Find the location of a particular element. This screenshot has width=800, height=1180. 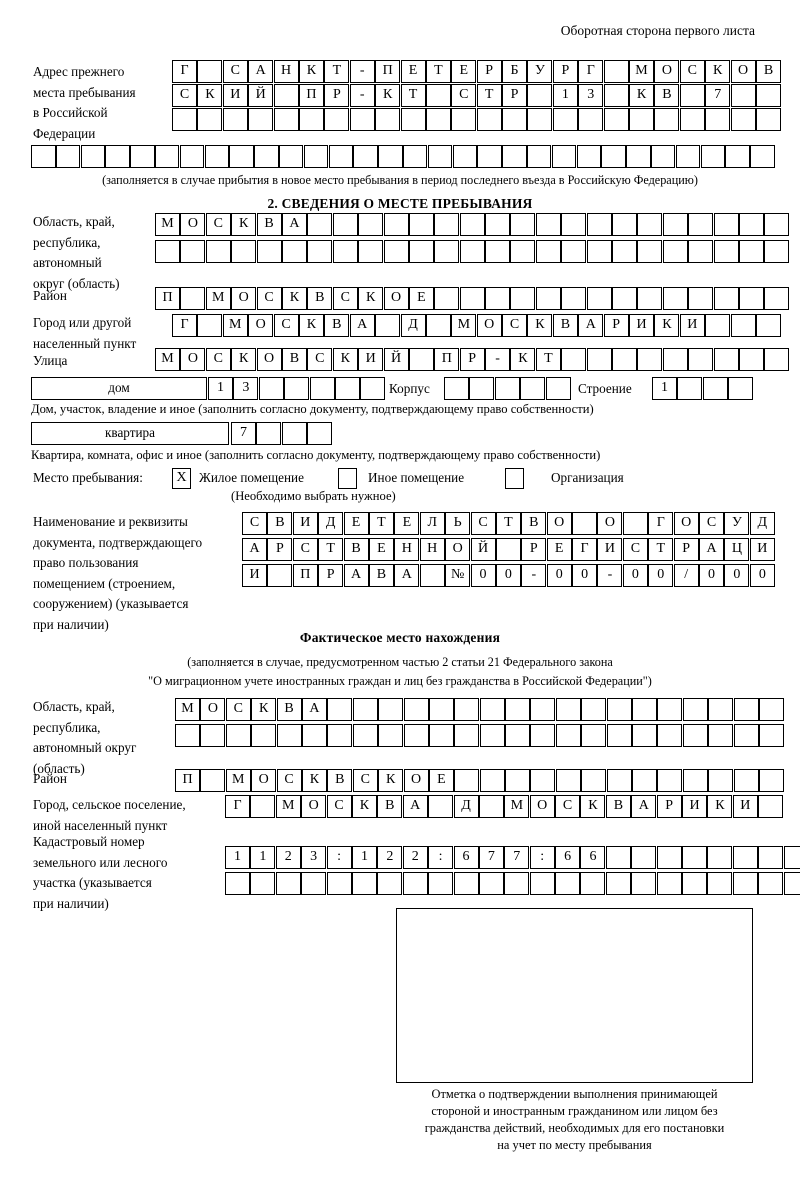

form-cell: 3 is located at coordinates (314, 857).